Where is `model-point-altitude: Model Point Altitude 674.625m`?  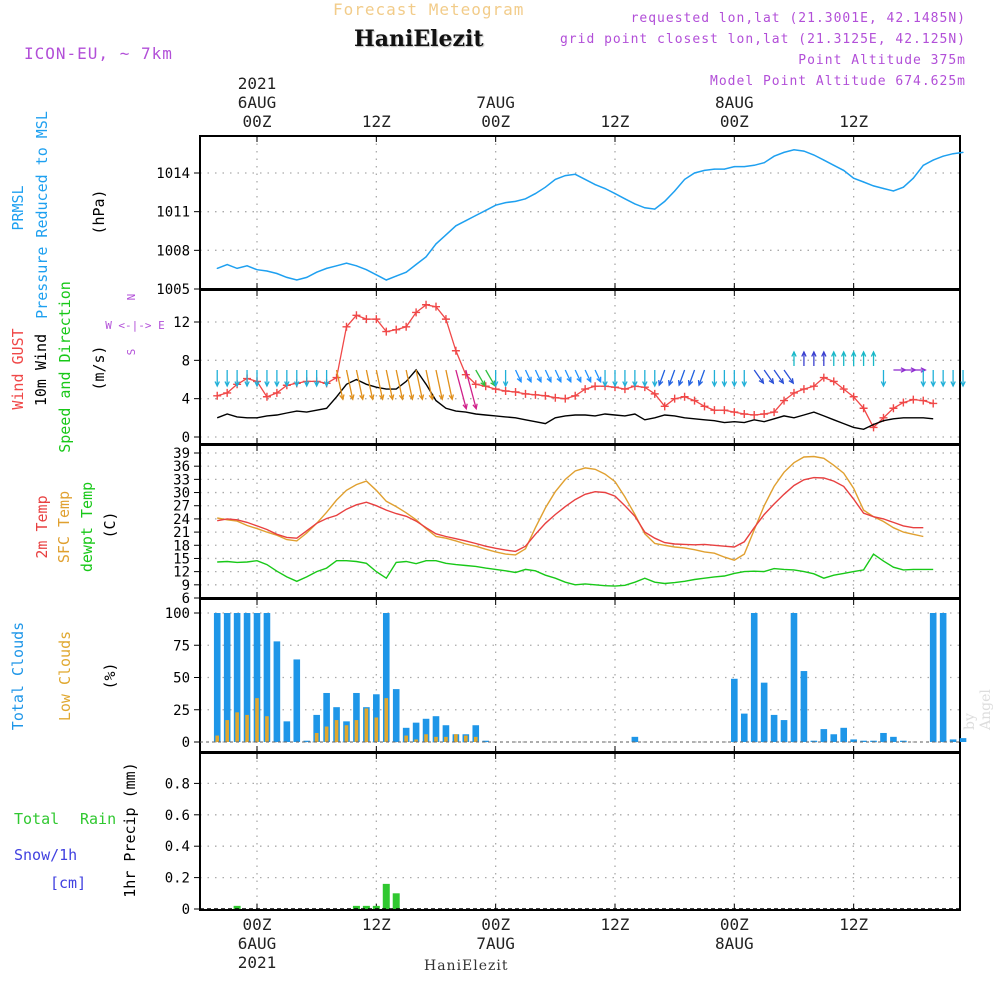 model-point-altitude: Model Point Altitude 674.625m is located at coordinates (838, 81).